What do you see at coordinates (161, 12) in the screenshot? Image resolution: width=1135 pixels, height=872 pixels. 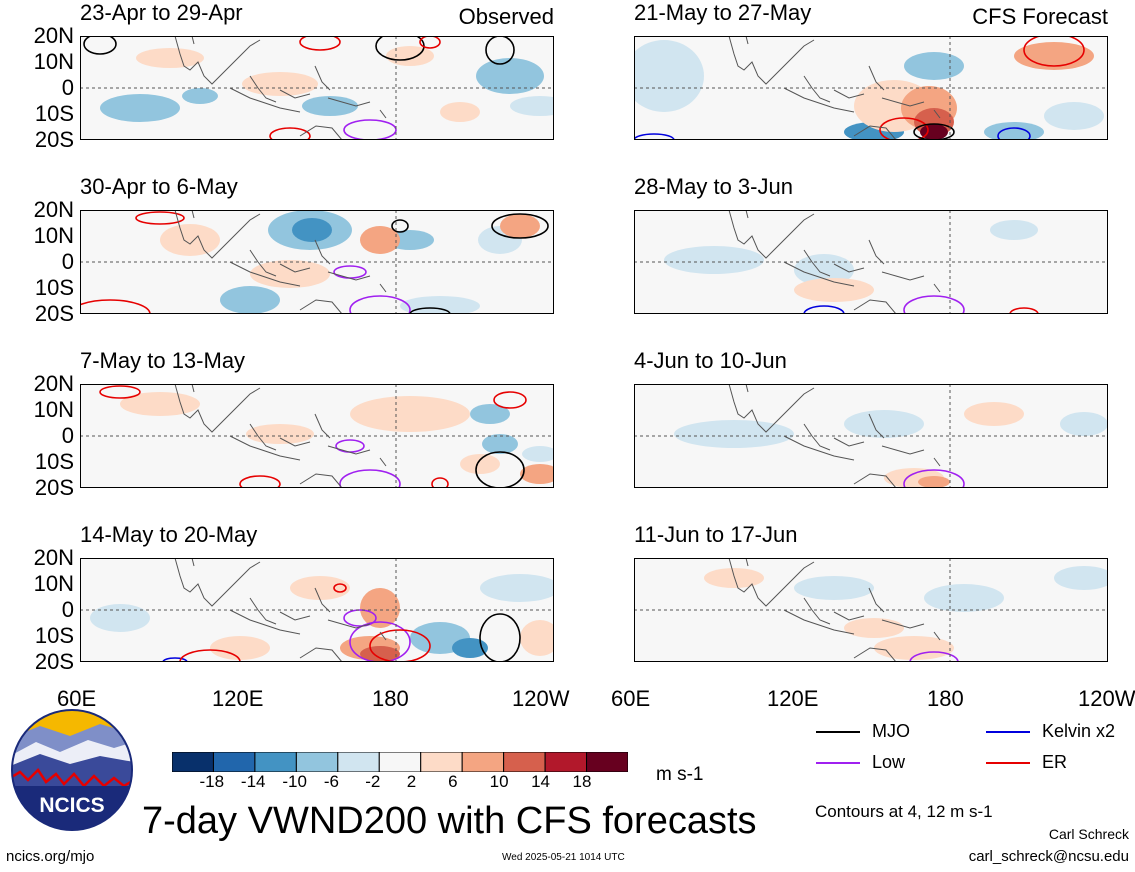 I see `panel-title: 23-Apr to 29-Apr` at bounding box center [161, 12].